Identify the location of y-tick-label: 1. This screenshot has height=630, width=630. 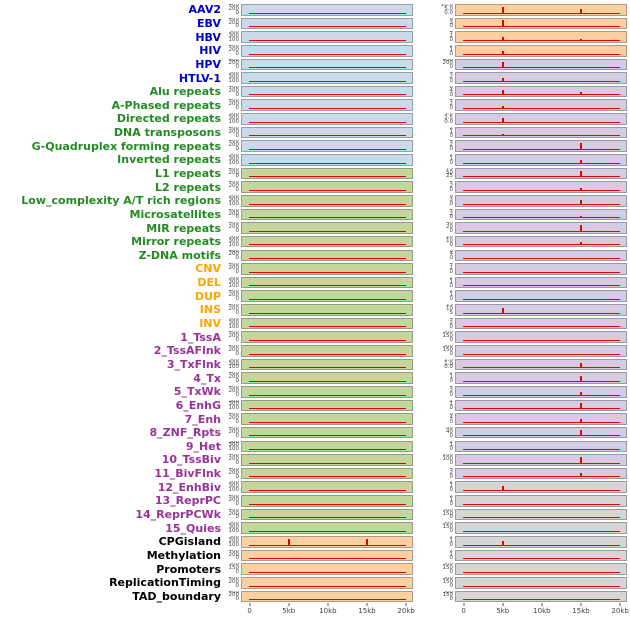
(451, 554).